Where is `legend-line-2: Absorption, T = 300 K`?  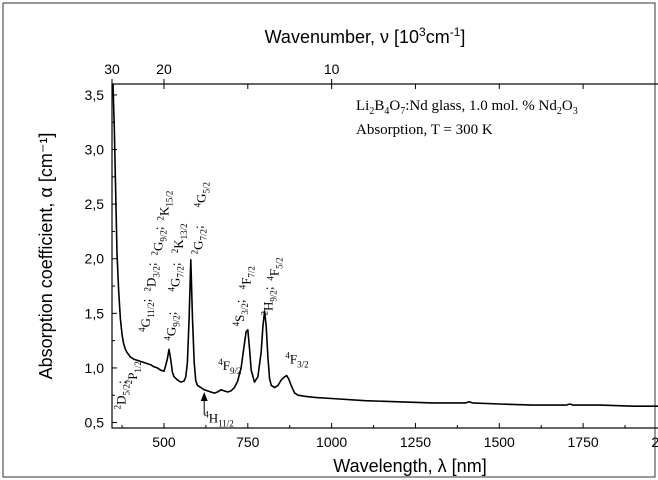
legend-line-2: Absorption, T = 300 K is located at coordinates (424, 130).